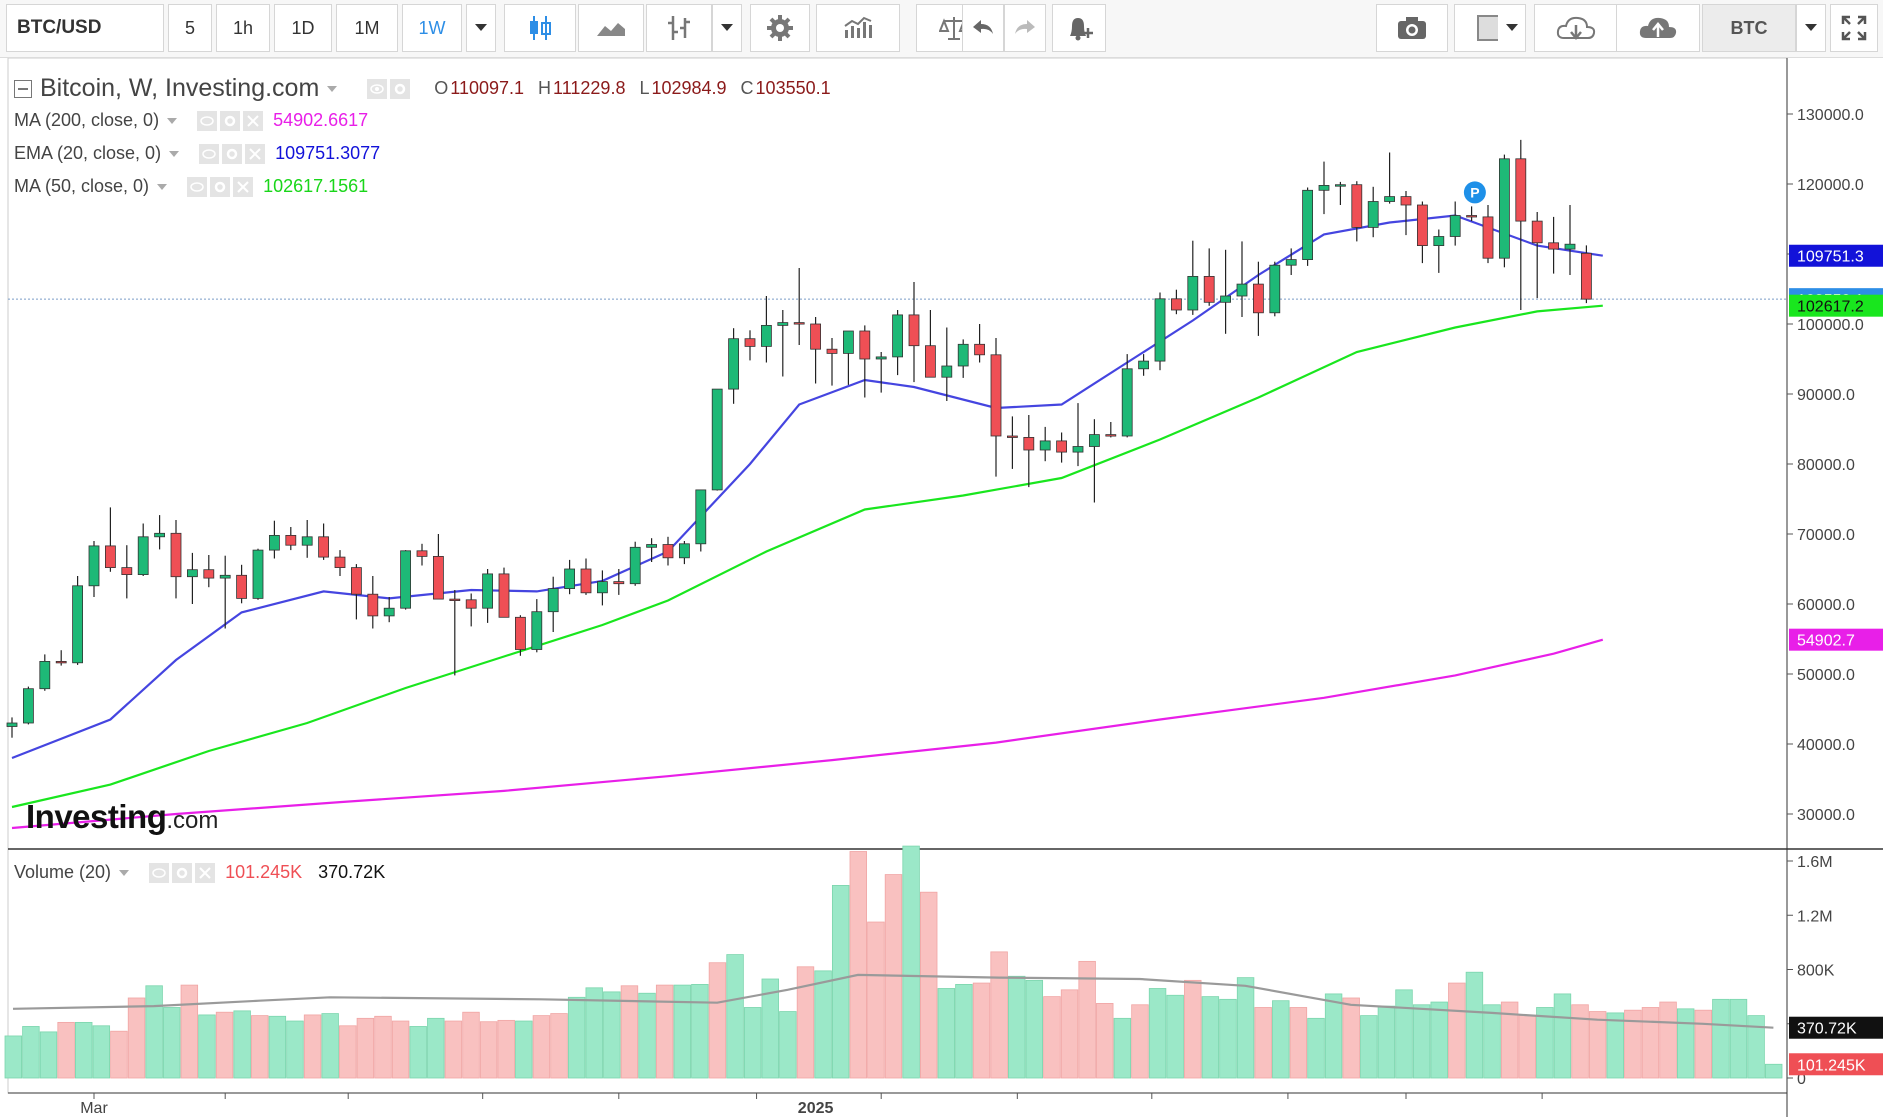 The height and width of the screenshot is (1117, 1883). Describe the element at coordinates (328, 153) in the screenshot. I see `ema20-value: 109751.3077` at that location.